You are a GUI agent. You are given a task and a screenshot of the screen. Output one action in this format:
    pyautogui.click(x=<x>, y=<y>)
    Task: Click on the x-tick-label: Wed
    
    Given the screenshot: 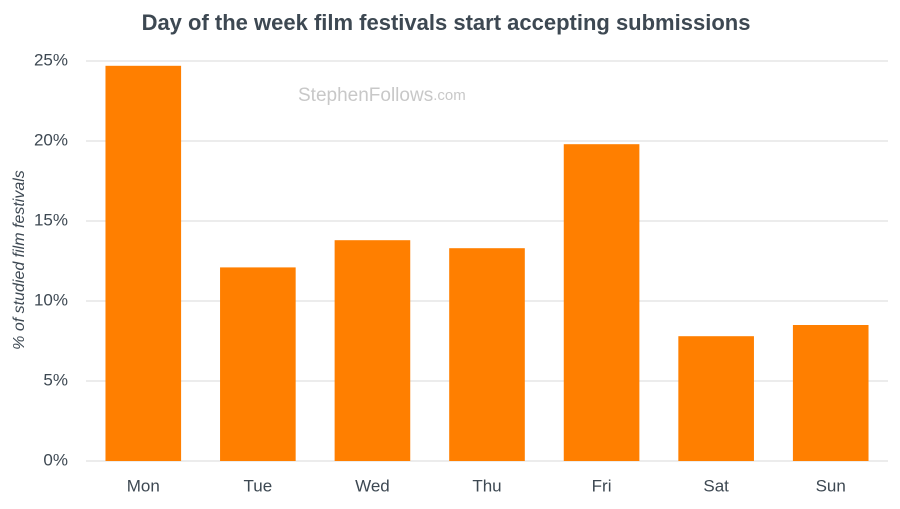 What is the action you would take?
    pyautogui.click(x=372, y=485)
    